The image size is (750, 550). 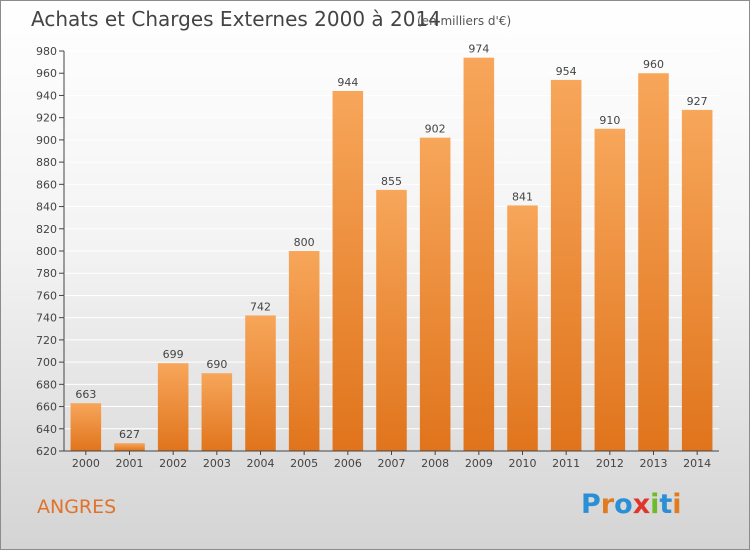 I want to click on bar-2012, so click(x=610, y=289).